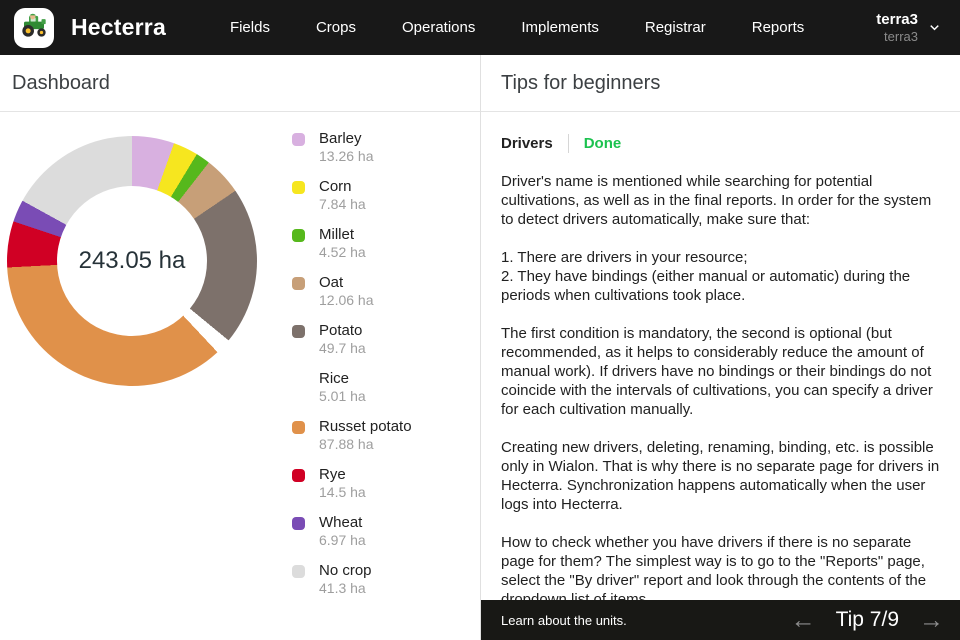 This screenshot has height=640, width=960. I want to click on legend-item: No crop 41.3 ha, so click(352, 579).